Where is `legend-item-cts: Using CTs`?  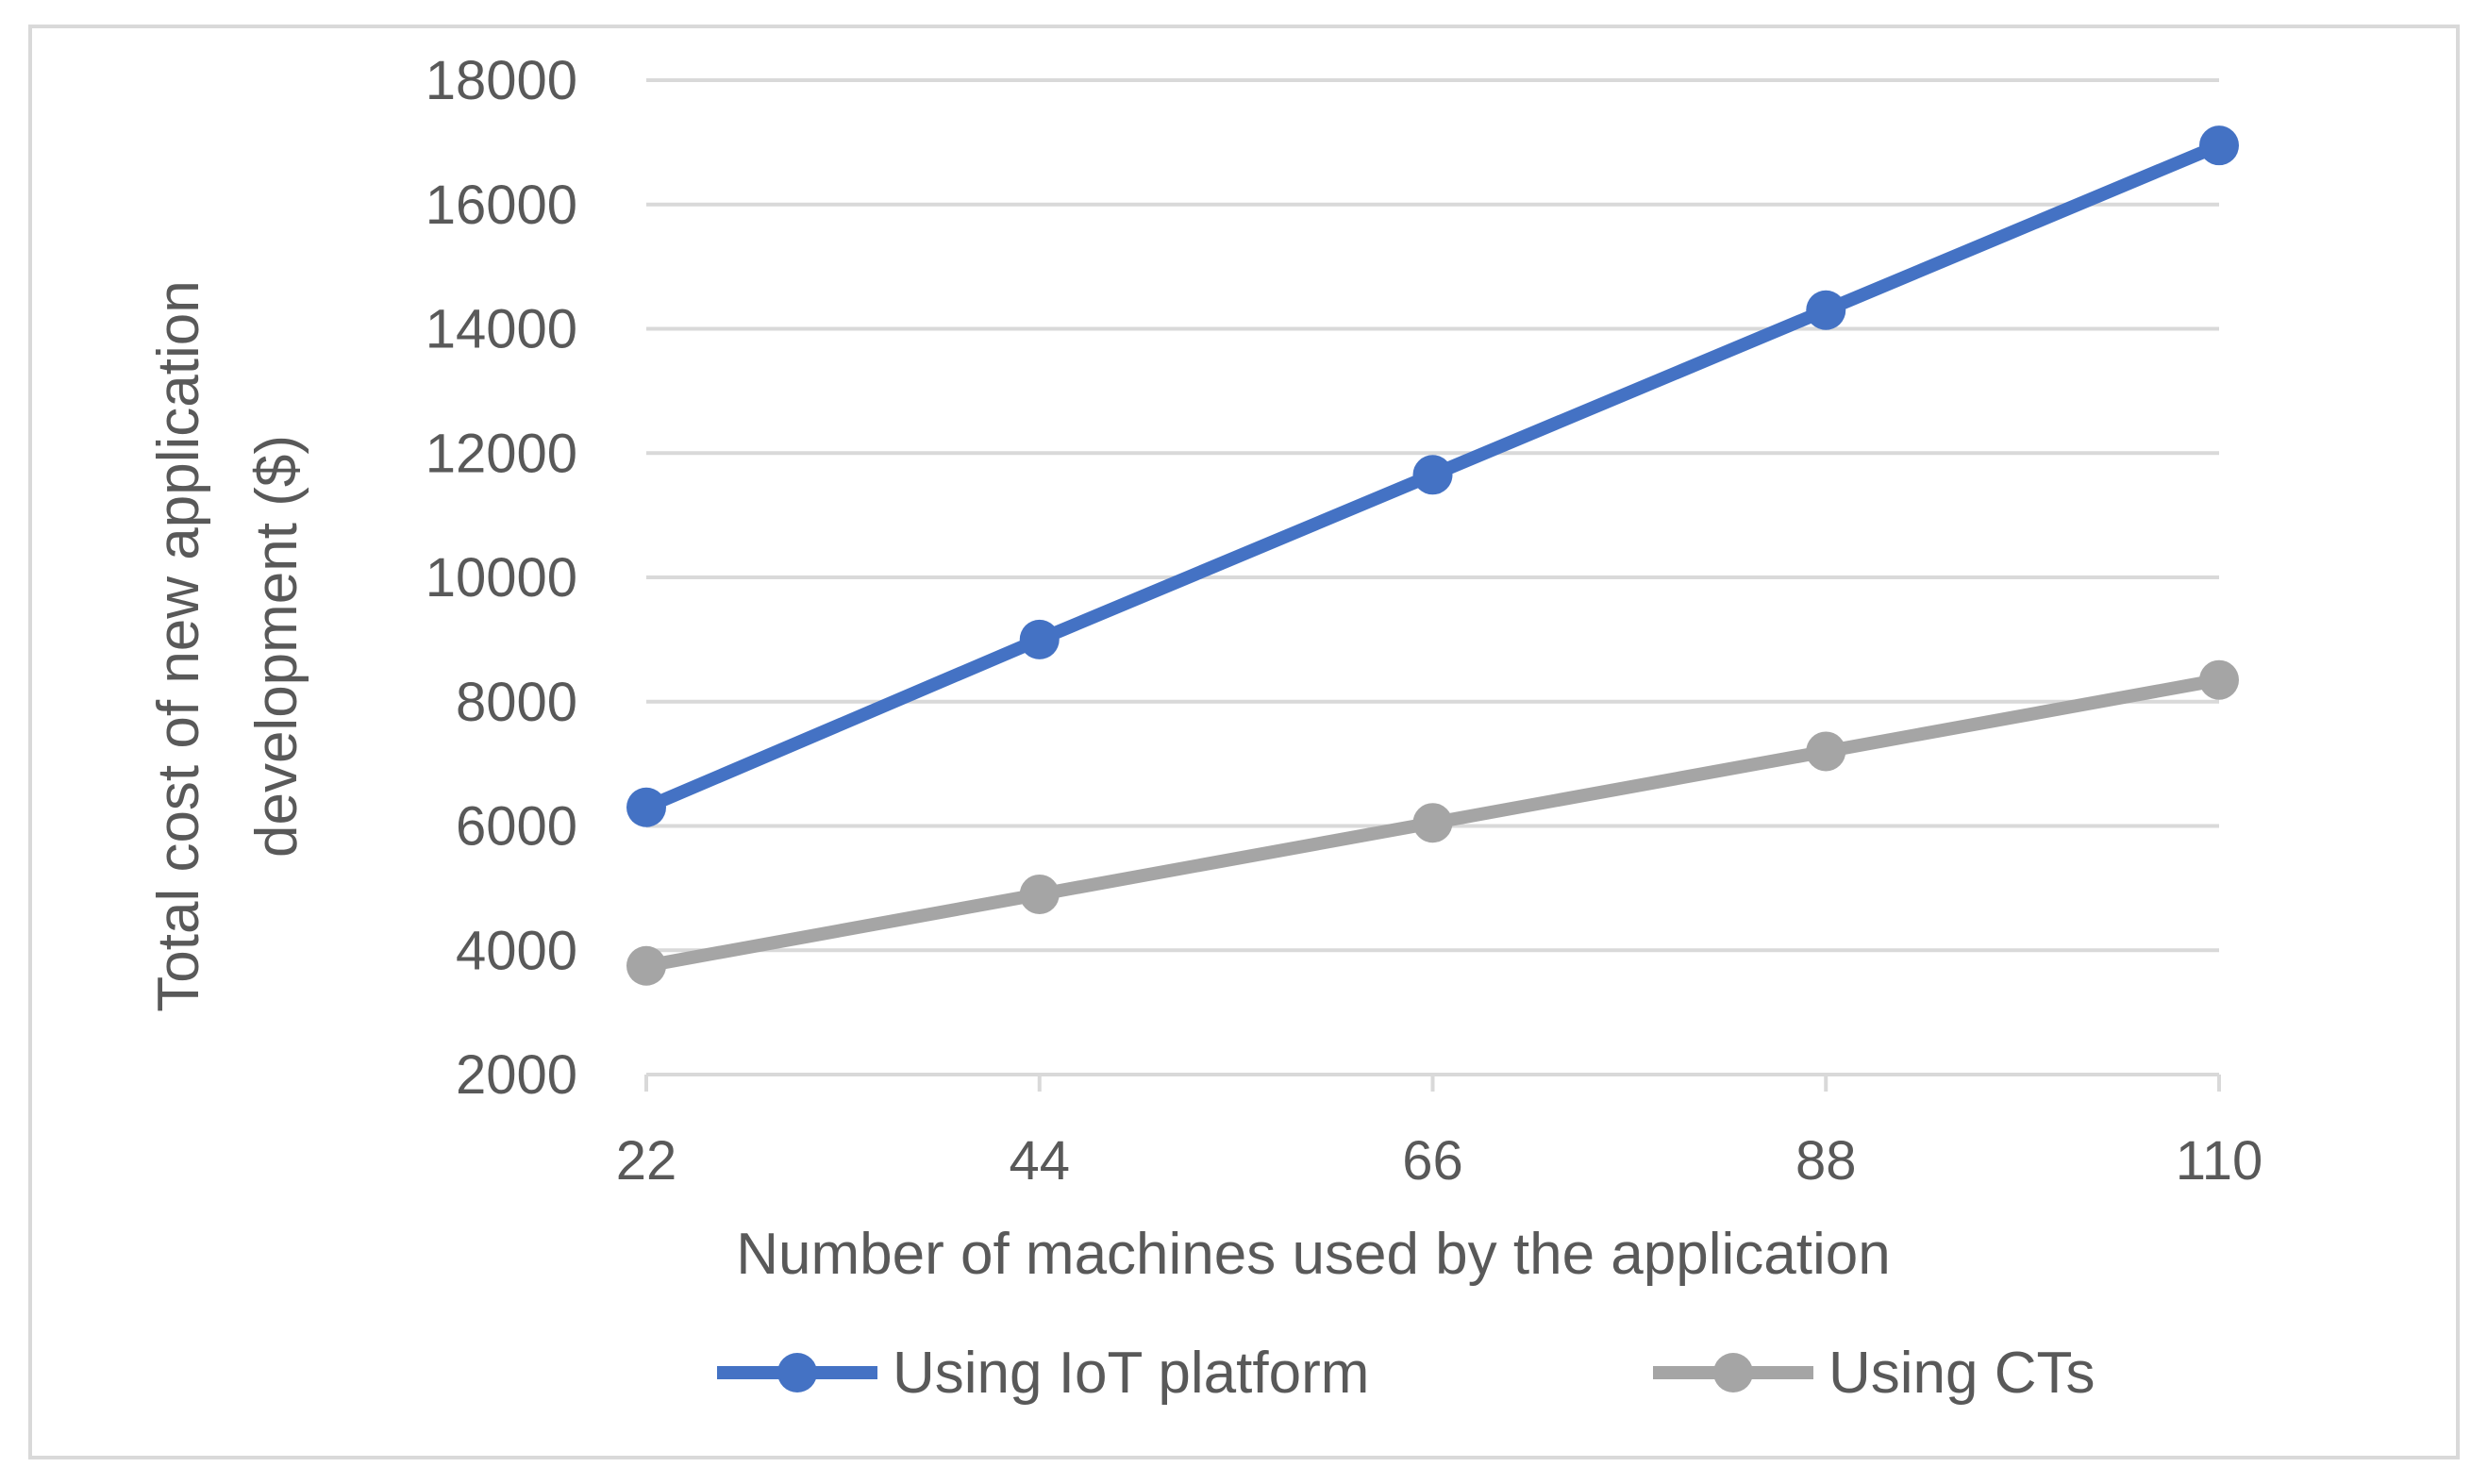 legend-item-cts: Using CTs is located at coordinates (1874, 1373).